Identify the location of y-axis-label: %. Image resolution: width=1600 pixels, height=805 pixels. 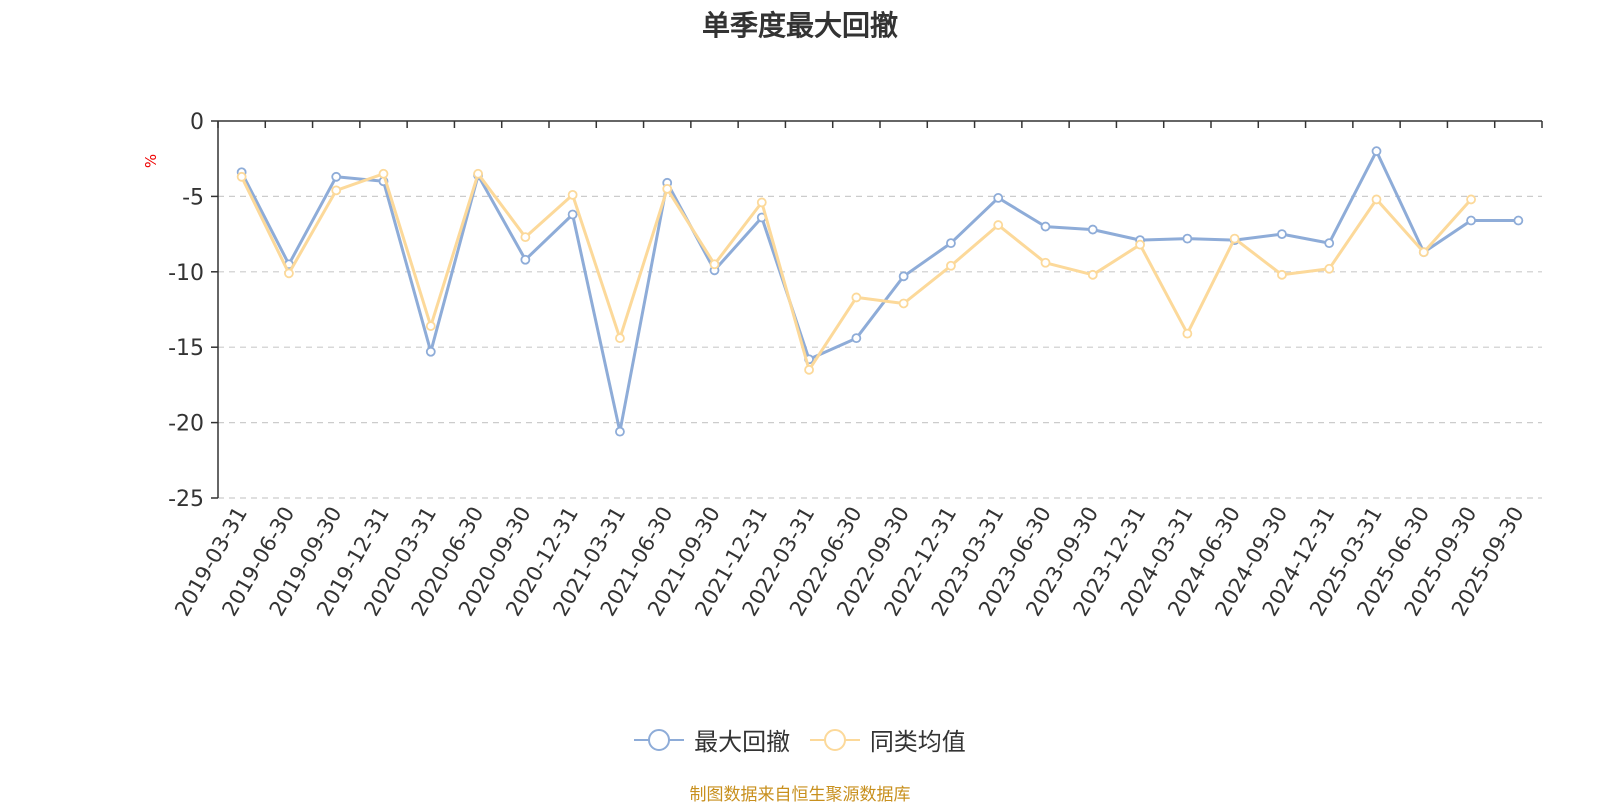
(151, 161).